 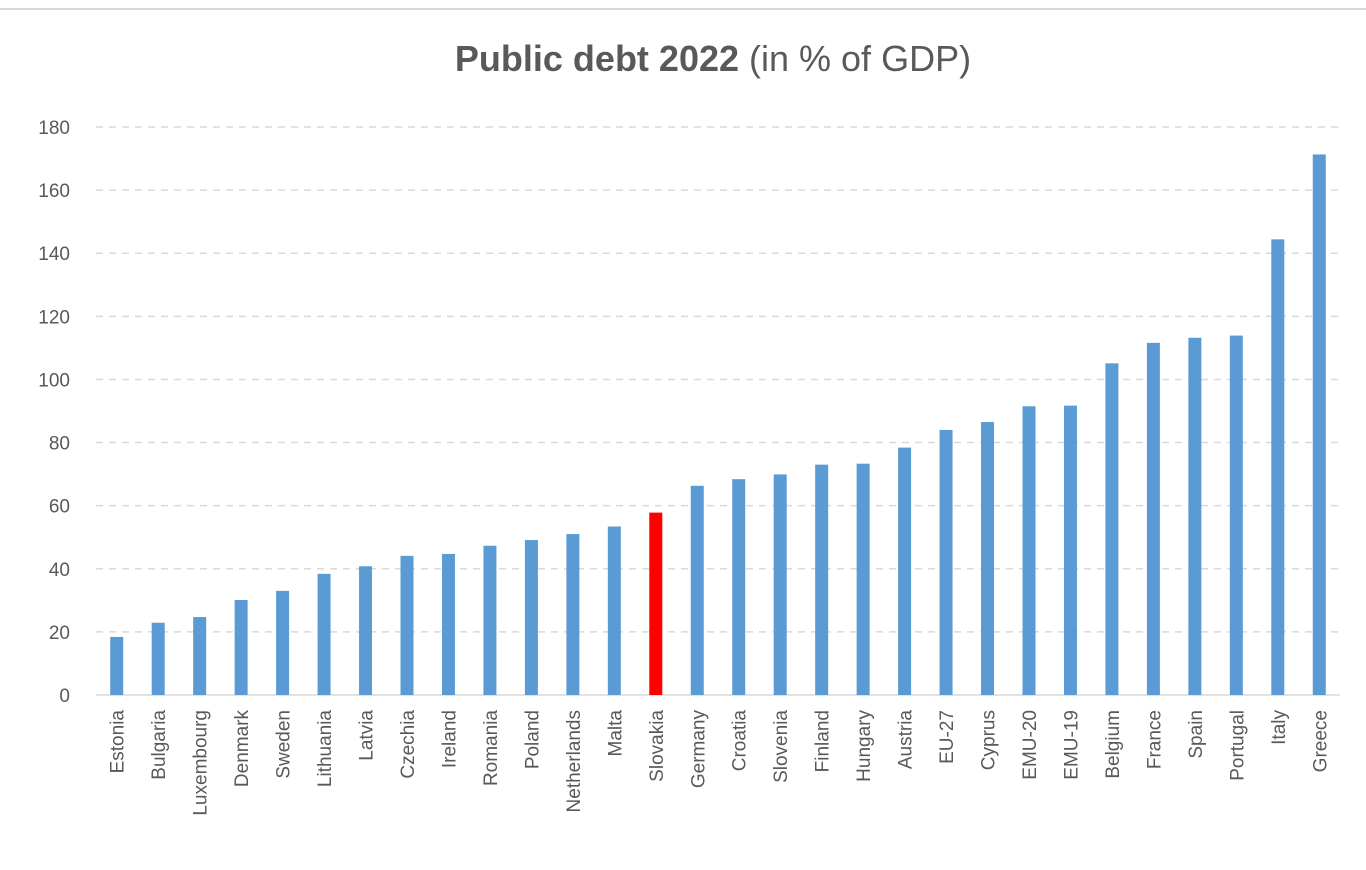 I want to click on bar-italy, so click(x=1278, y=467).